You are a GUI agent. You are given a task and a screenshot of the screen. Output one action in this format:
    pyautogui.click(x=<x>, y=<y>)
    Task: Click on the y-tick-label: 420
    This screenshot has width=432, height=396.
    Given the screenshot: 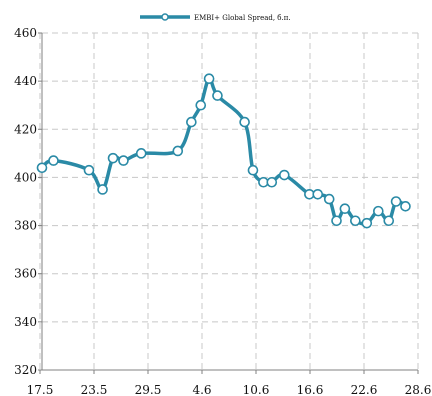 What is the action you would take?
    pyautogui.click(x=25, y=129)
    